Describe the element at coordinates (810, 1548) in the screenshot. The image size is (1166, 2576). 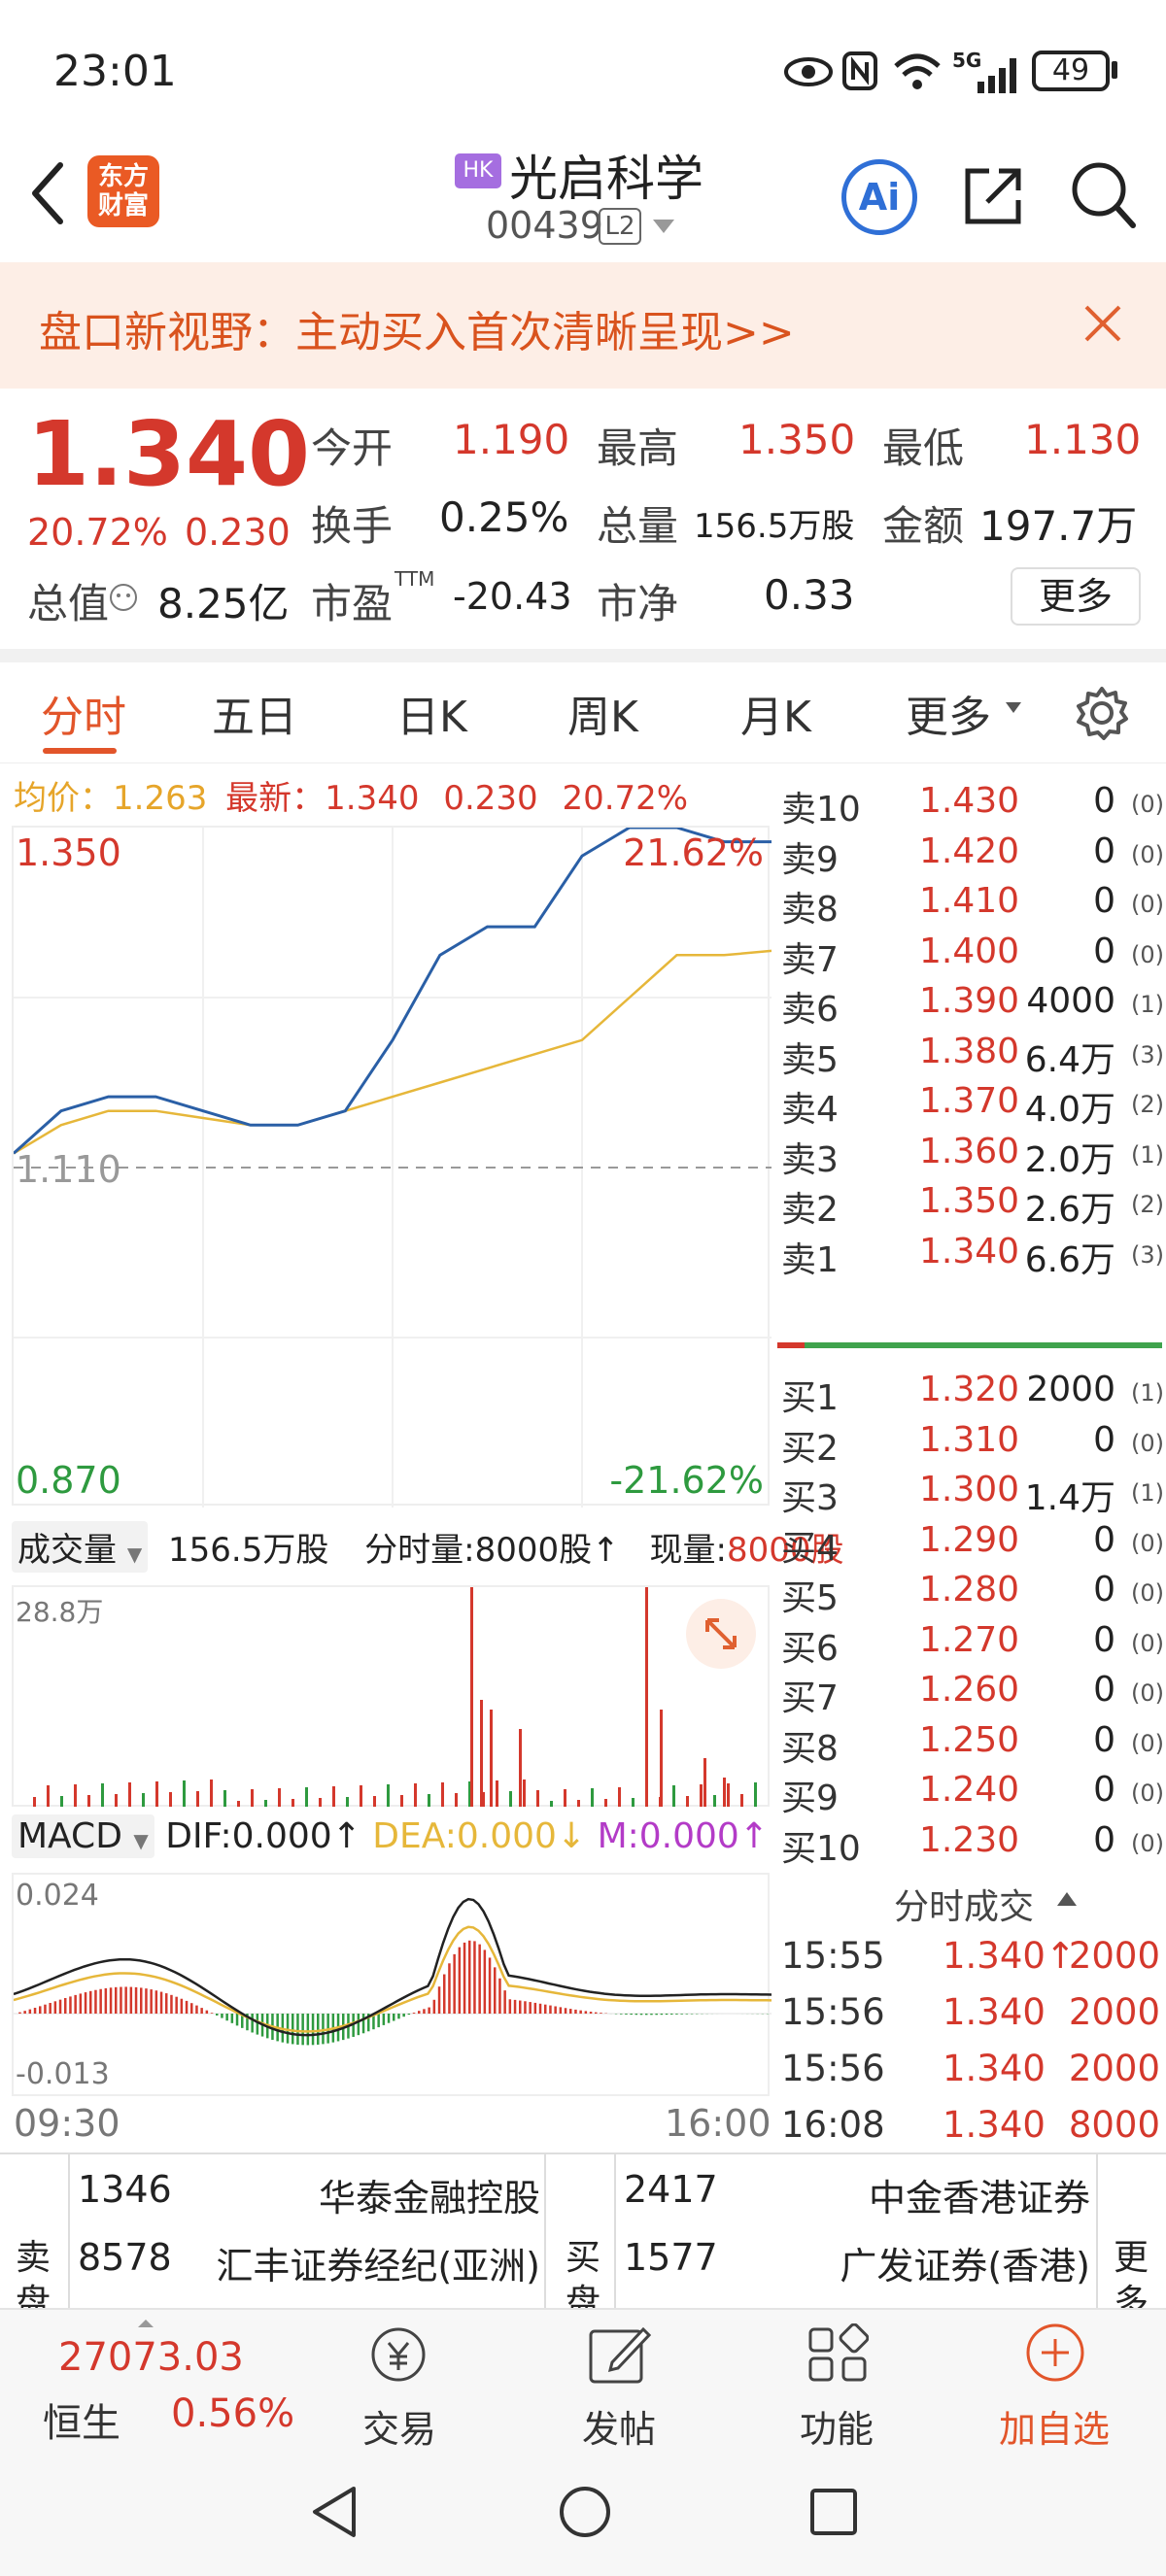
I see `level-label: 买4` at that location.